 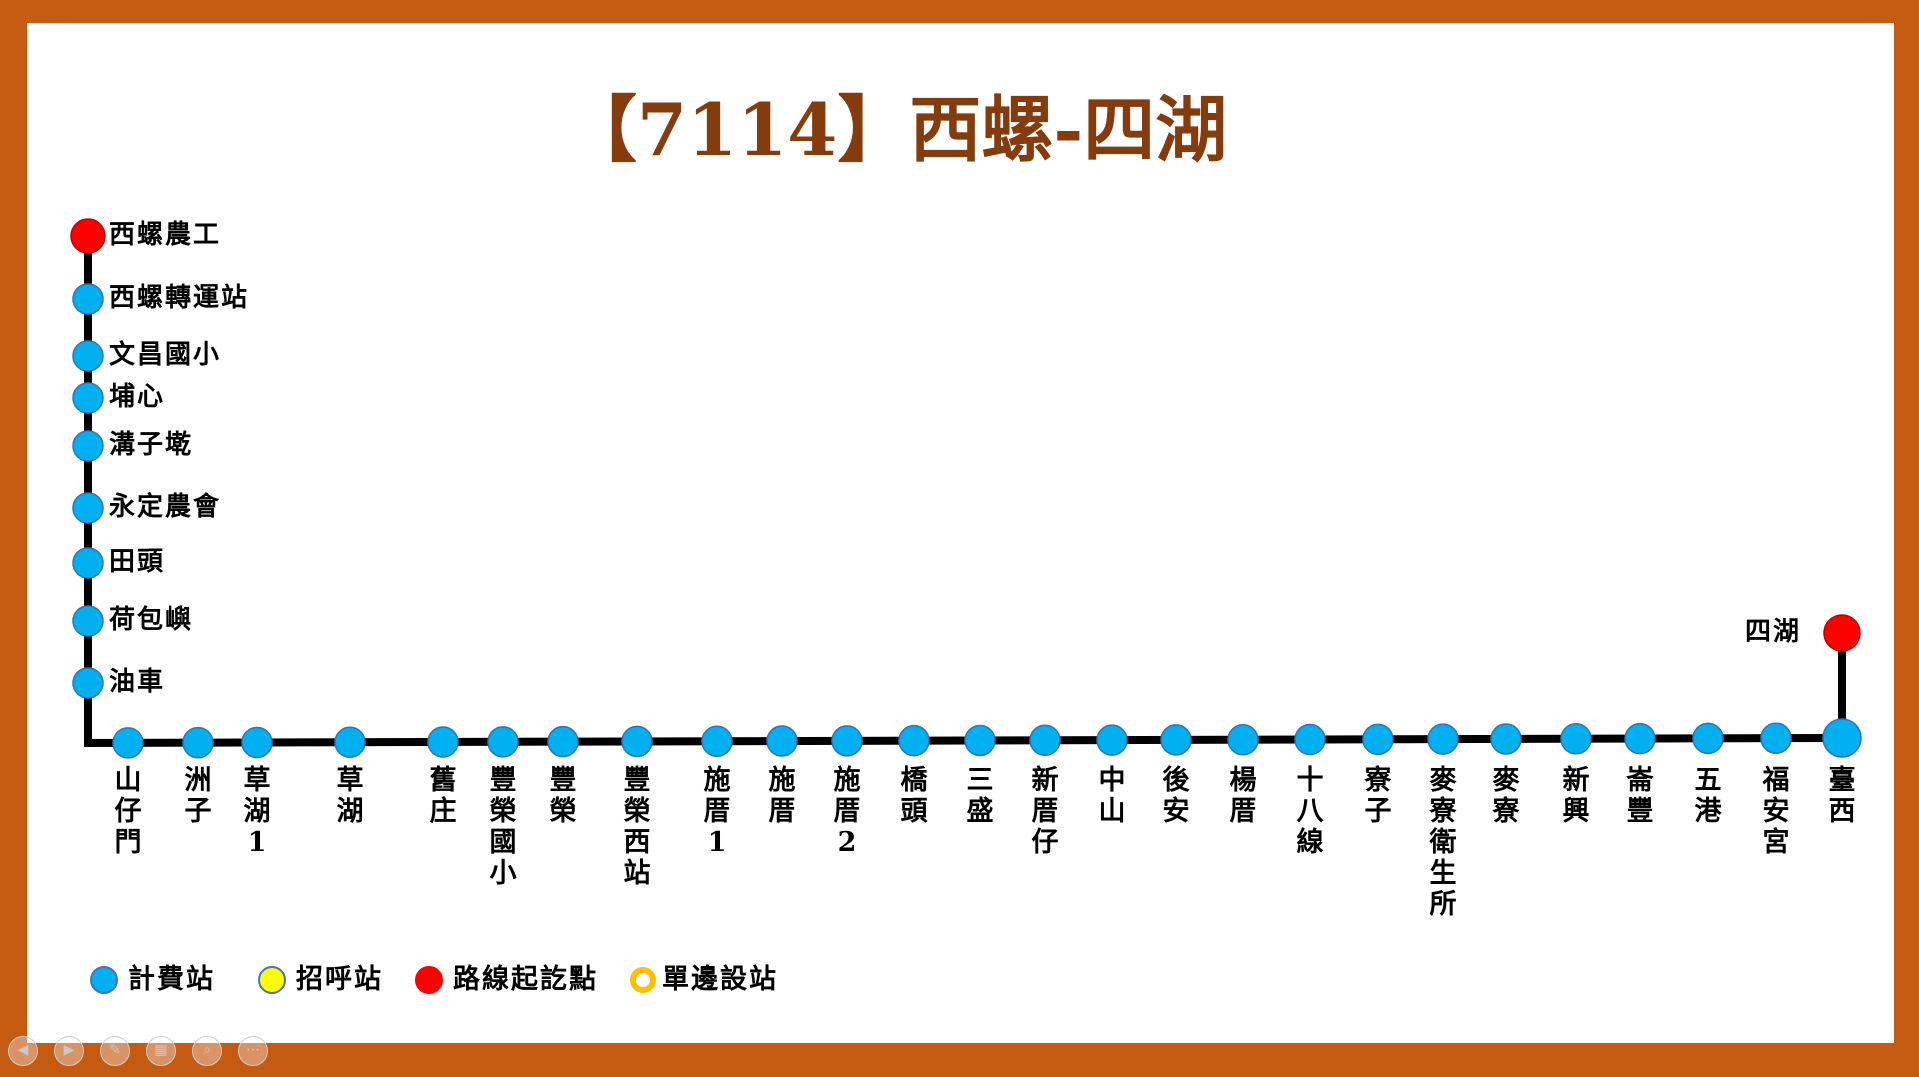 I want to click on terminal-marker-icon, so click(x=429, y=980).